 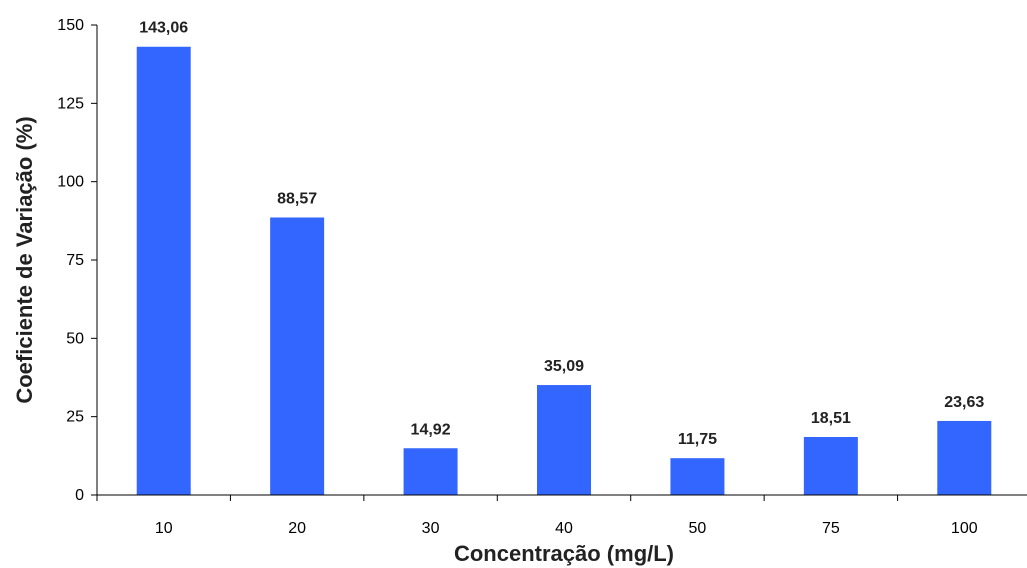 I want to click on x-tick-label: 75, so click(x=831, y=528).